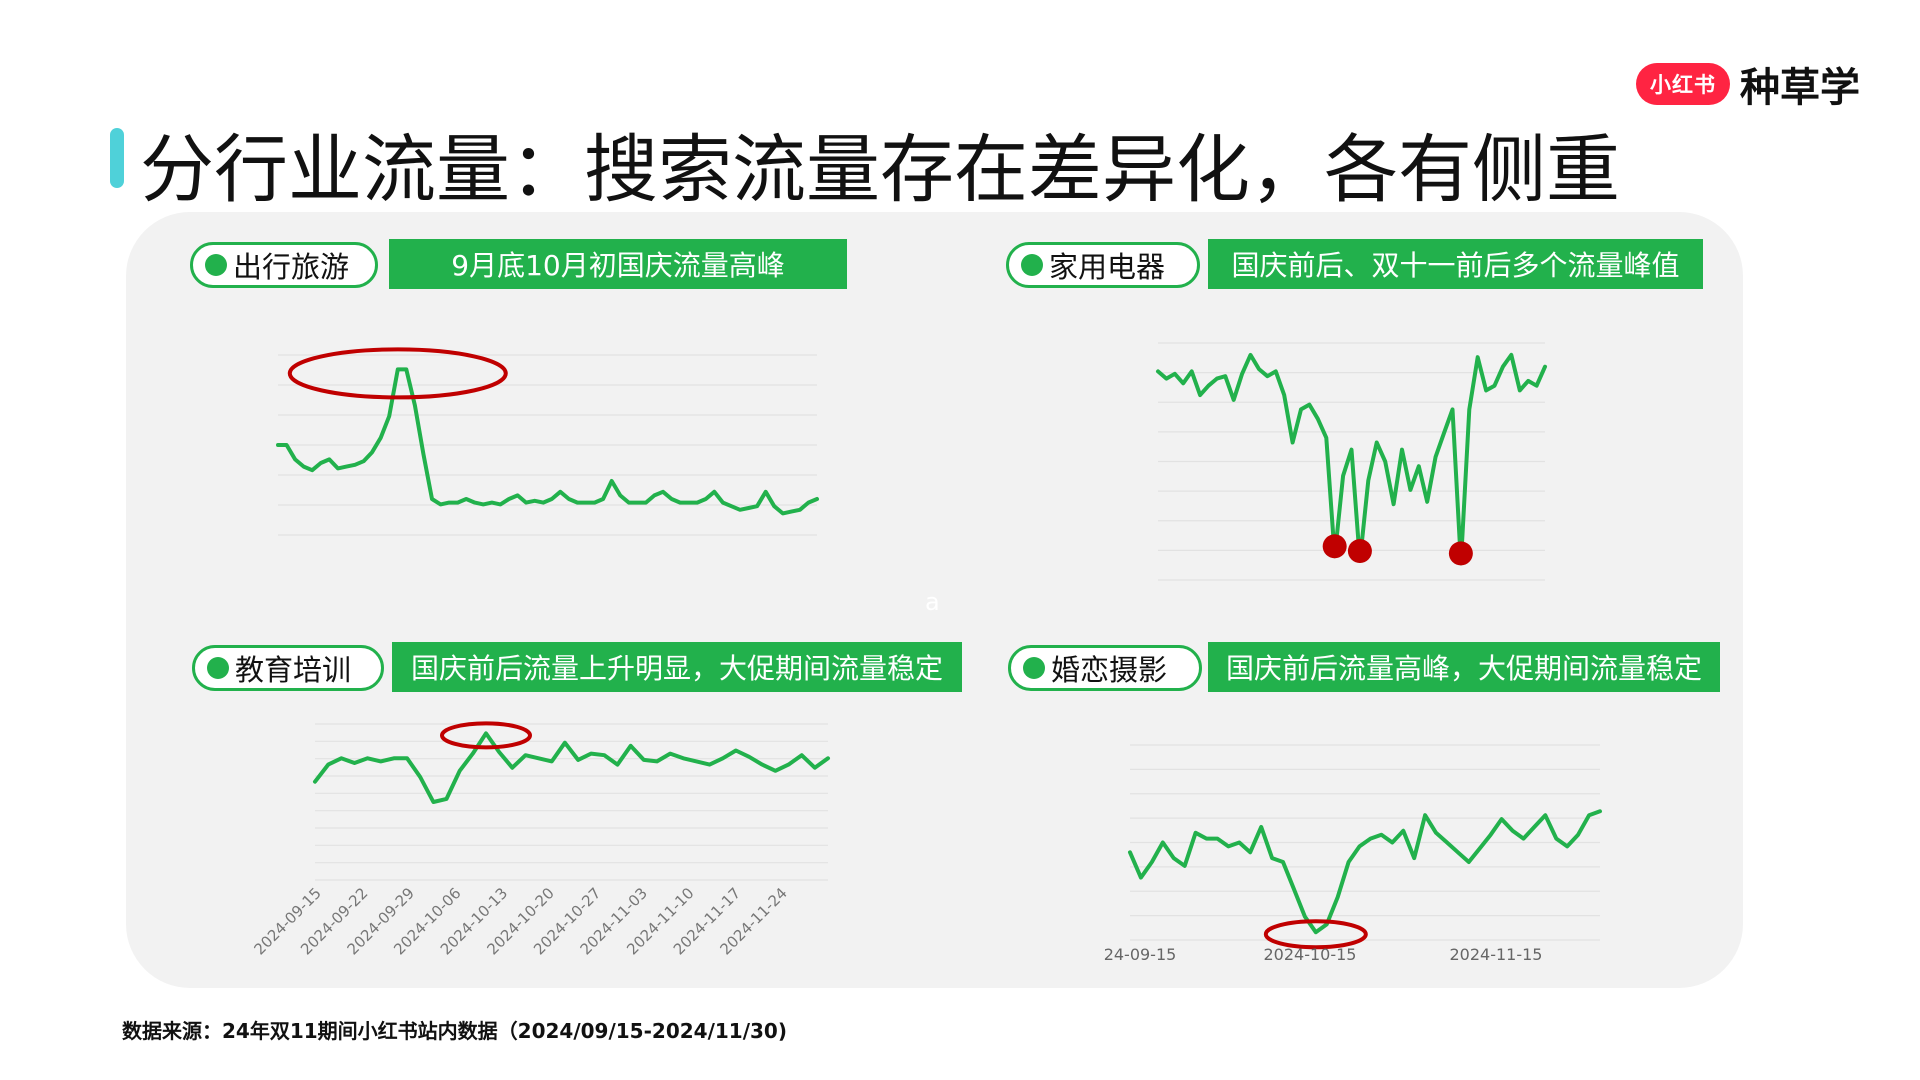 The height and width of the screenshot is (1080, 1920). I want to click on industry-tag-education: 教育培训, so click(288, 668).